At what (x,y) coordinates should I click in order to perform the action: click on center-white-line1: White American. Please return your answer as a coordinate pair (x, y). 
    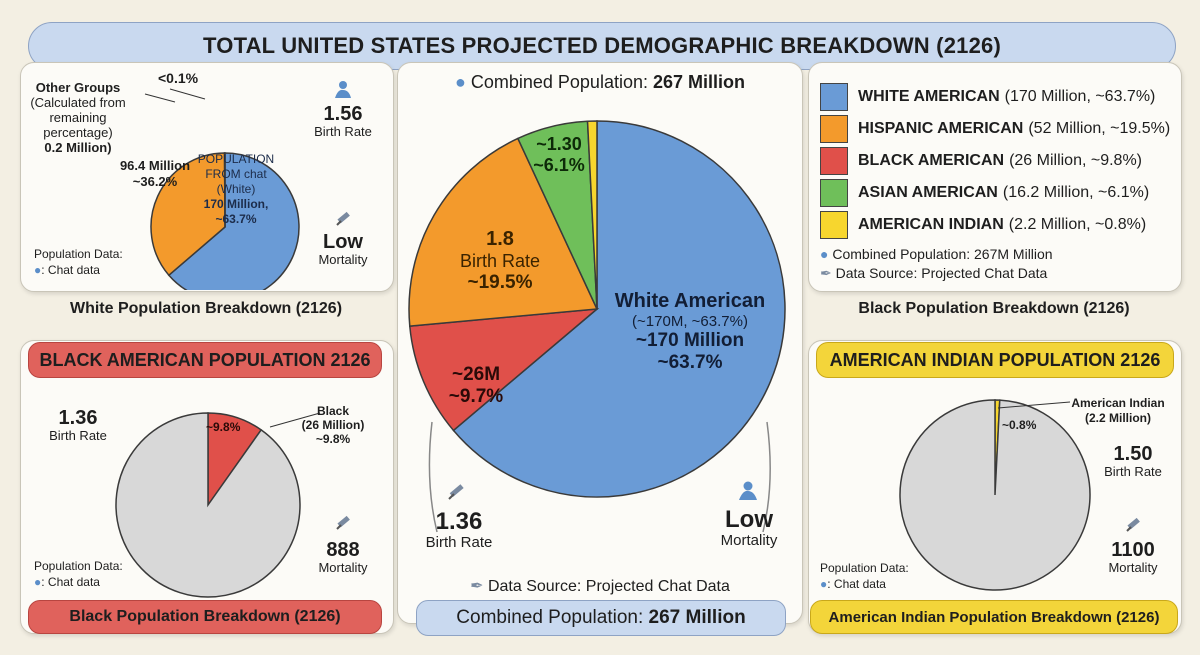
    Looking at the image, I should click on (690, 301).